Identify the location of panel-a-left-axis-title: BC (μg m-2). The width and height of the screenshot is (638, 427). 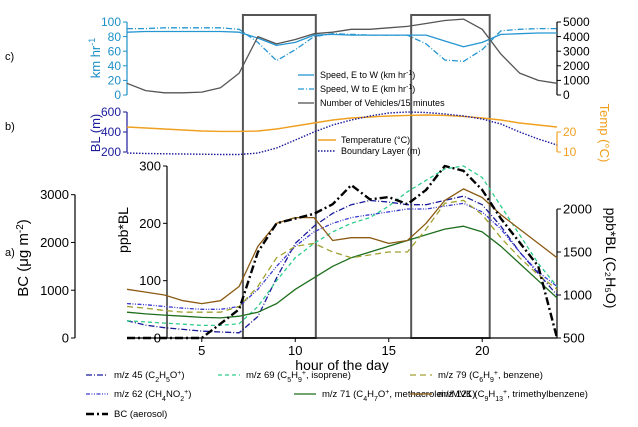
(24, 258).